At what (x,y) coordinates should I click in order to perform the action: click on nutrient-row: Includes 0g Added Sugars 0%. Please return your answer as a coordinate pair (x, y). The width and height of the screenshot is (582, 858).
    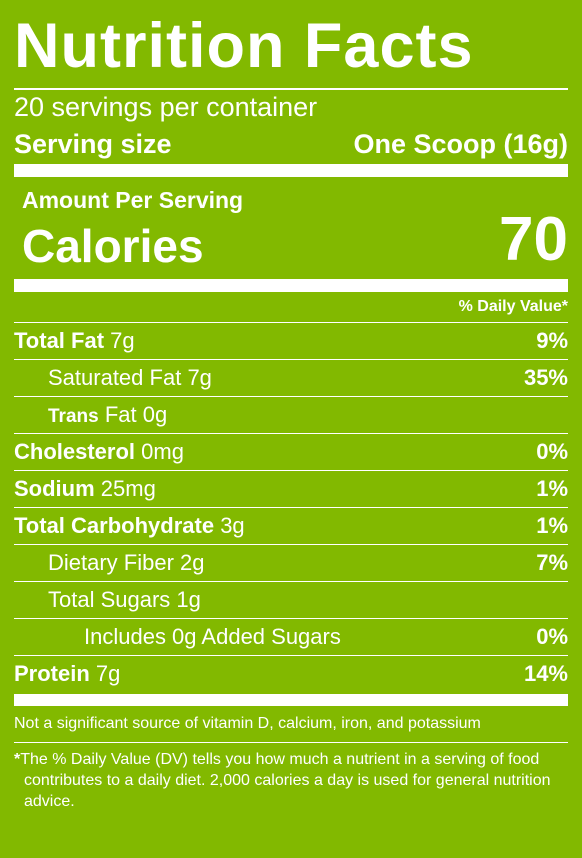
    Looking at the image, I should click on (291, 637).